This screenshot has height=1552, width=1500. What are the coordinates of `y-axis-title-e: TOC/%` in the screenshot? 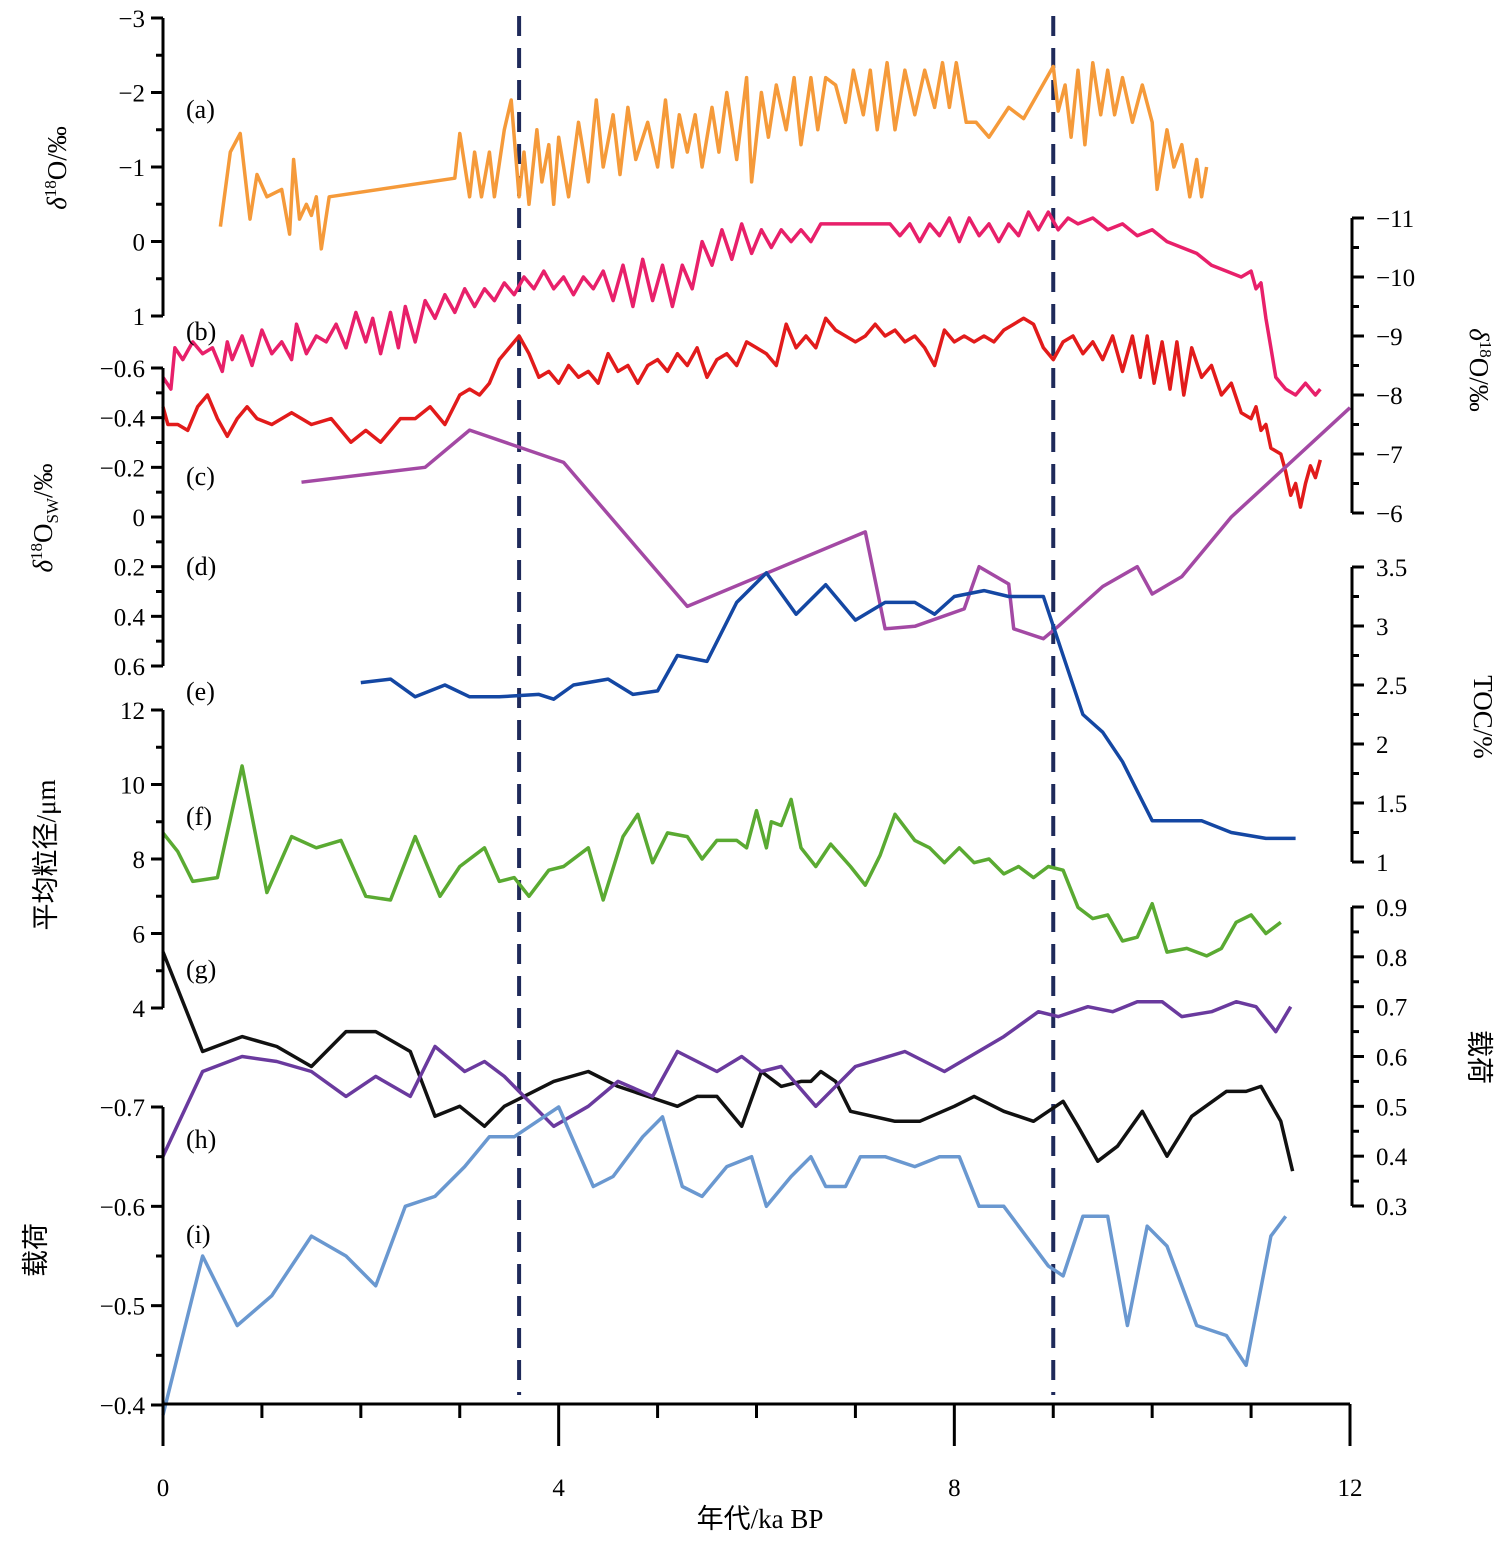 It's located at (1483, 717).